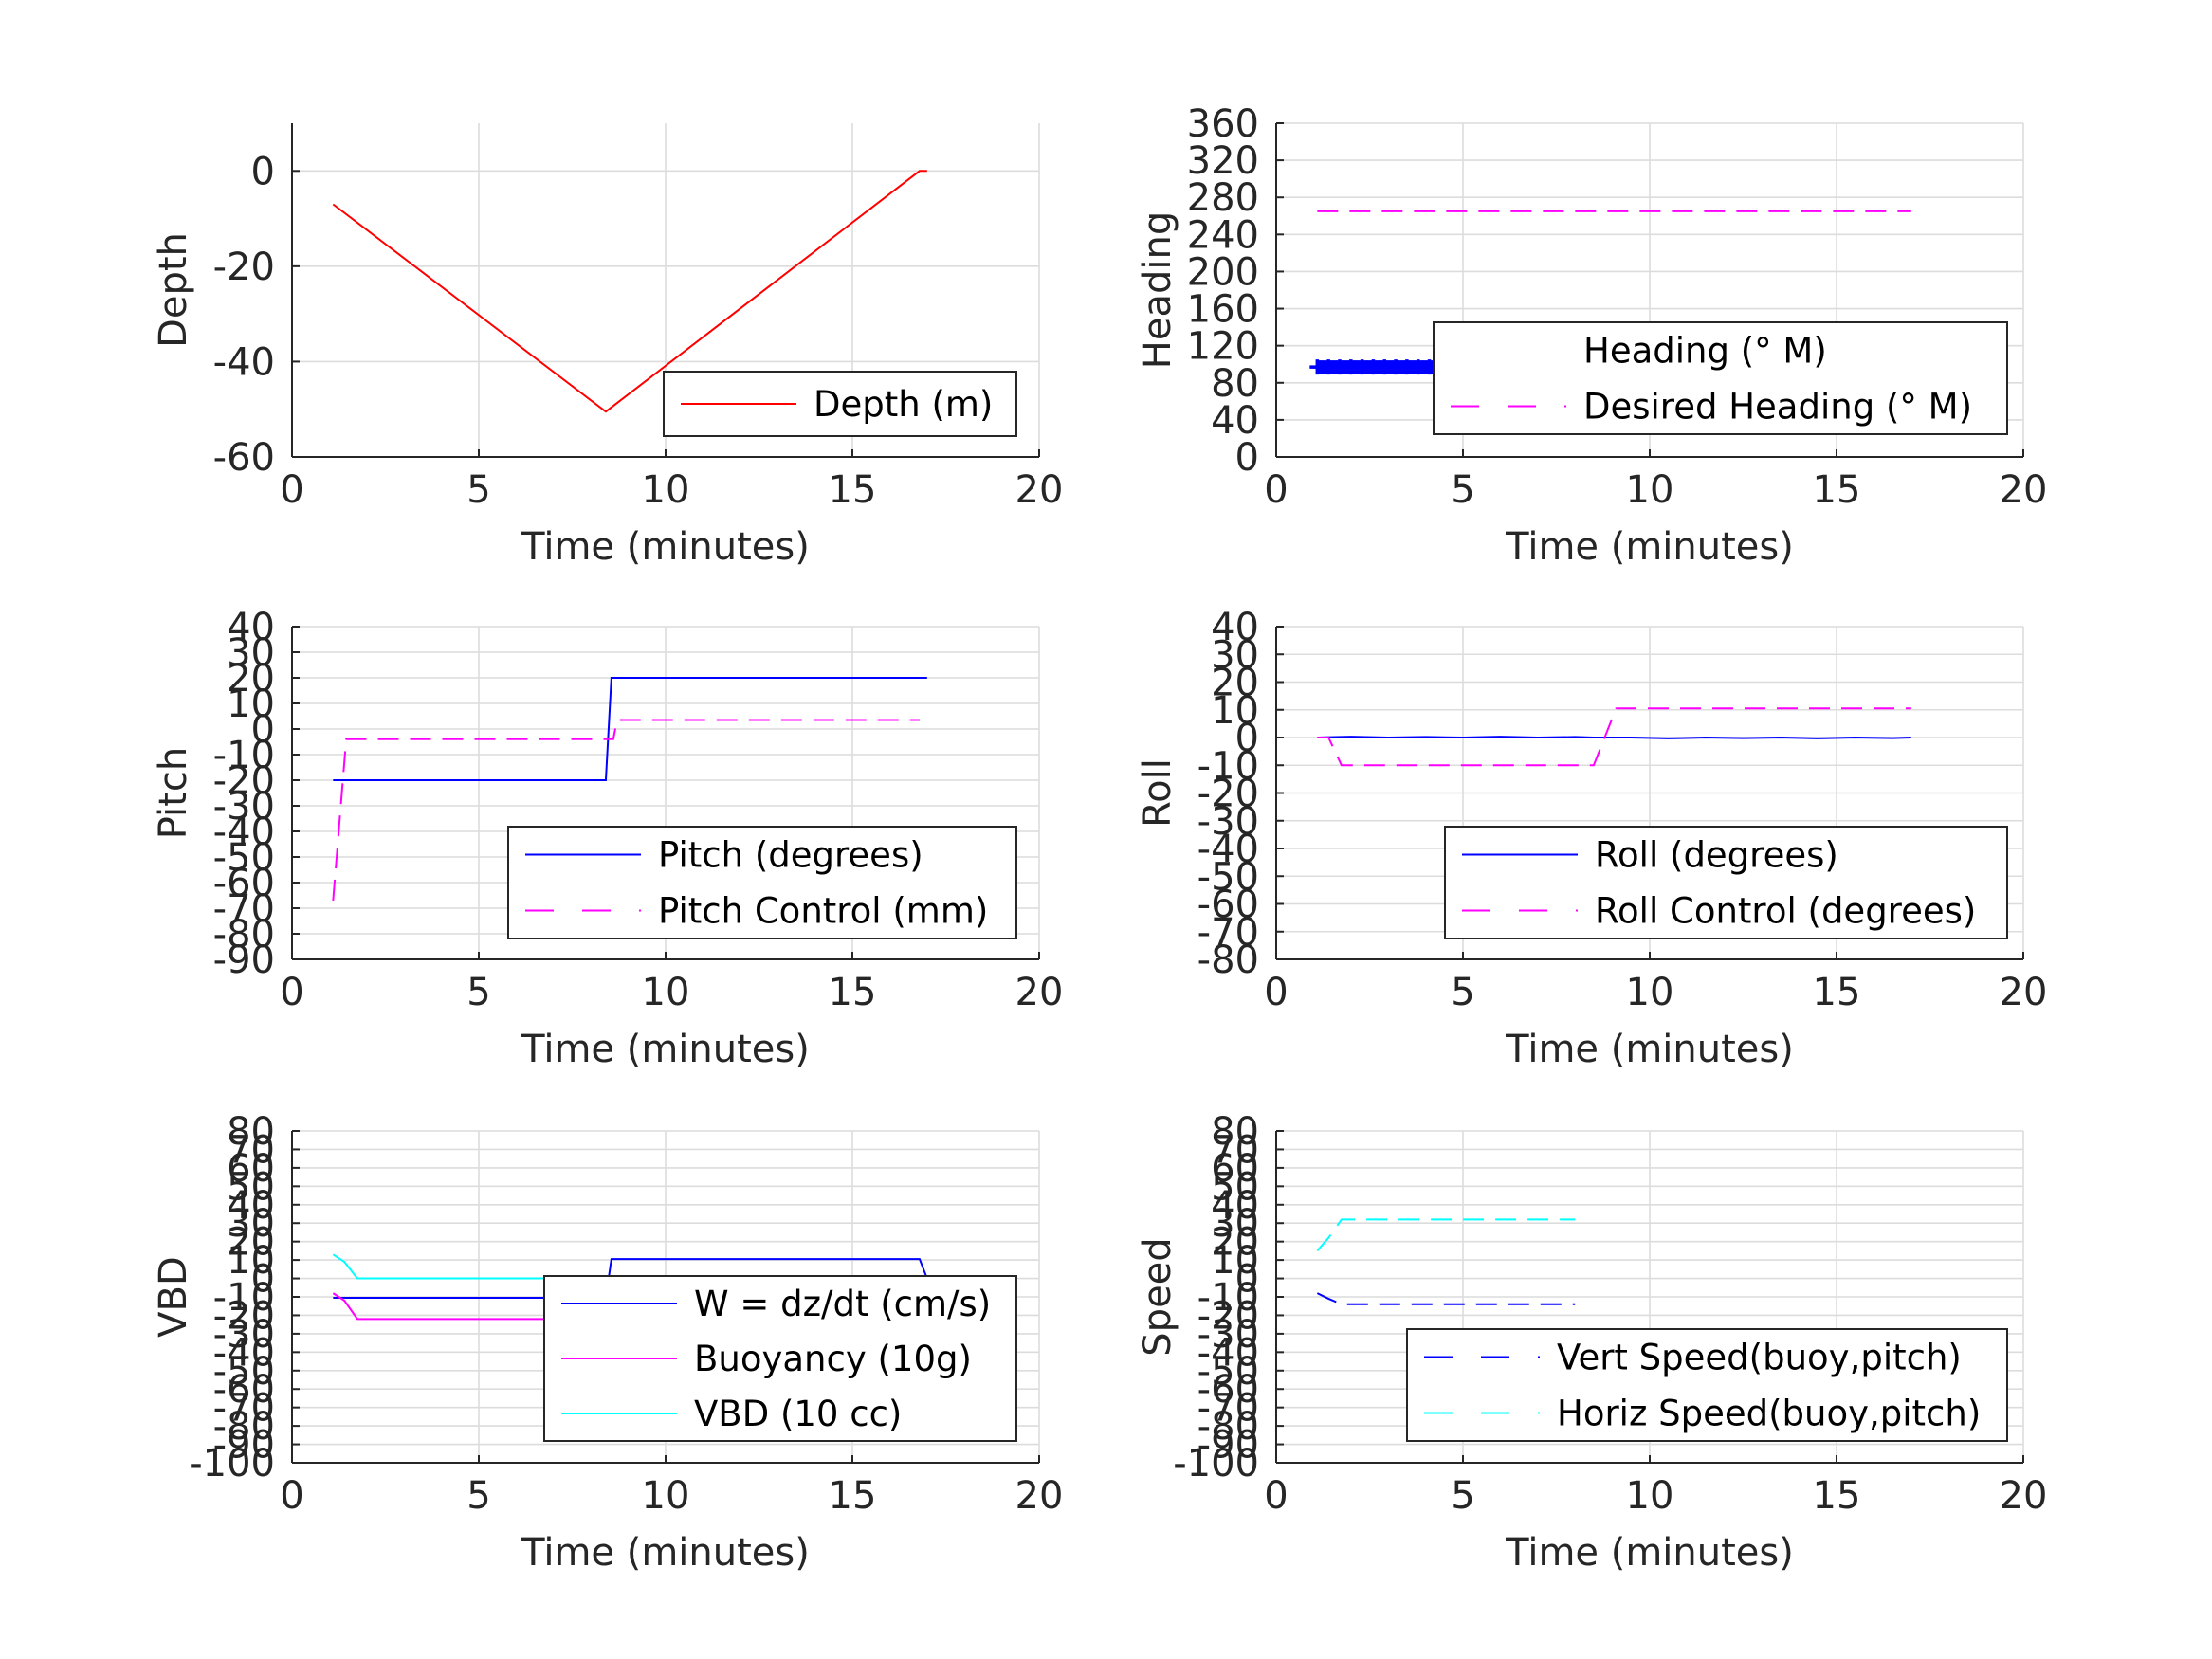 Image resolution: width=2212 pixels, height=1659 pixels. I want to click on x-tick-label: 0, so click(1276, 992).